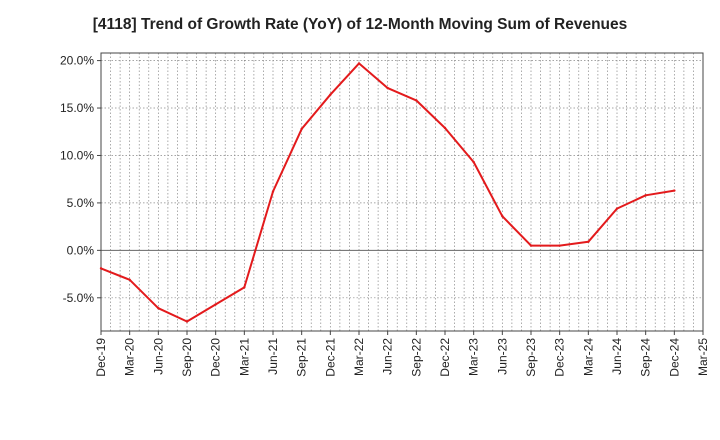 The width and height of the screenshot is (720, 440). Describe the element at coordinates (416, 357) in the screenshot. I see `x-tick-label: Sep-22` at that location.